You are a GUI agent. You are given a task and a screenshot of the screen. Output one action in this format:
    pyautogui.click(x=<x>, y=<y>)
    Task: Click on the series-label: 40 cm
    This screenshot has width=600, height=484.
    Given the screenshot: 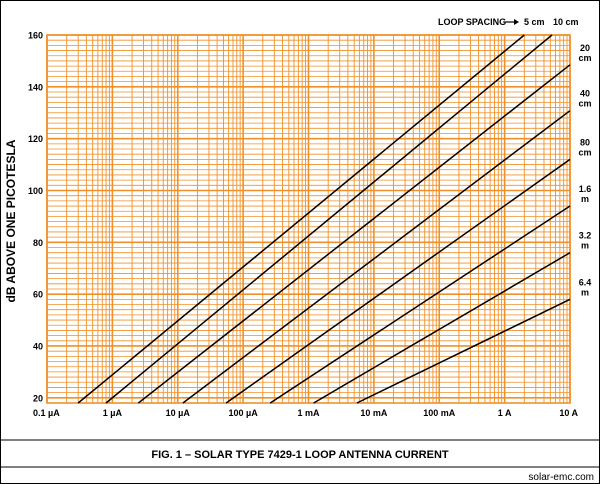 What is the action you would take?
    pyautogui.click(x=584, y=99)
    